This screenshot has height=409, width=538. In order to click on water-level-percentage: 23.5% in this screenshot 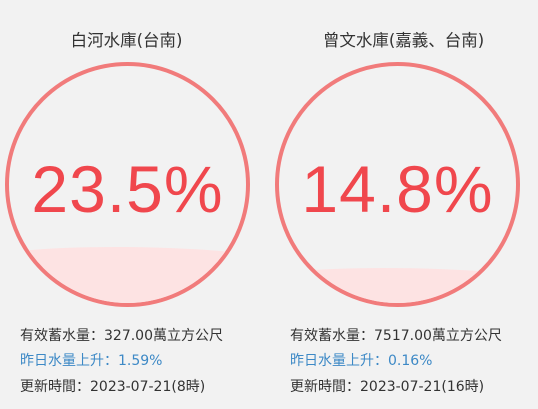, I will do `click(127, 189)`.